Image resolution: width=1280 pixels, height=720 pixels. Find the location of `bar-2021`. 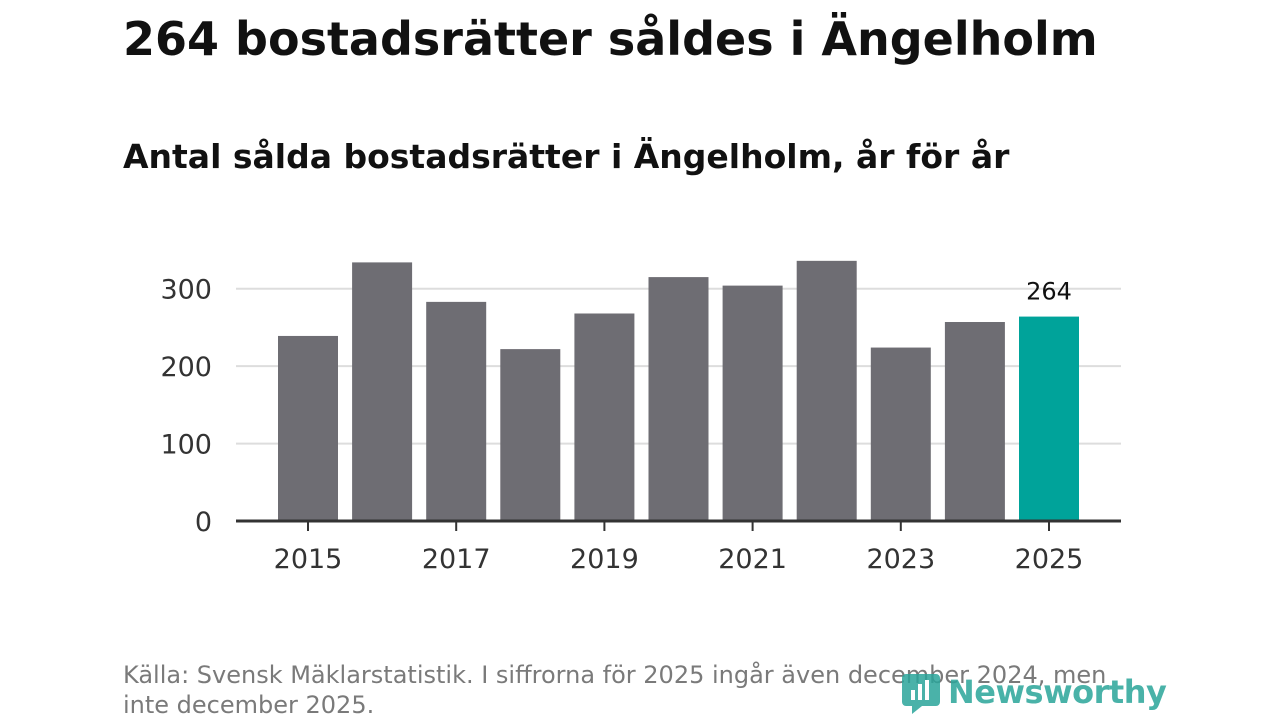

bar-2021 is located at coordinates (752, 403).